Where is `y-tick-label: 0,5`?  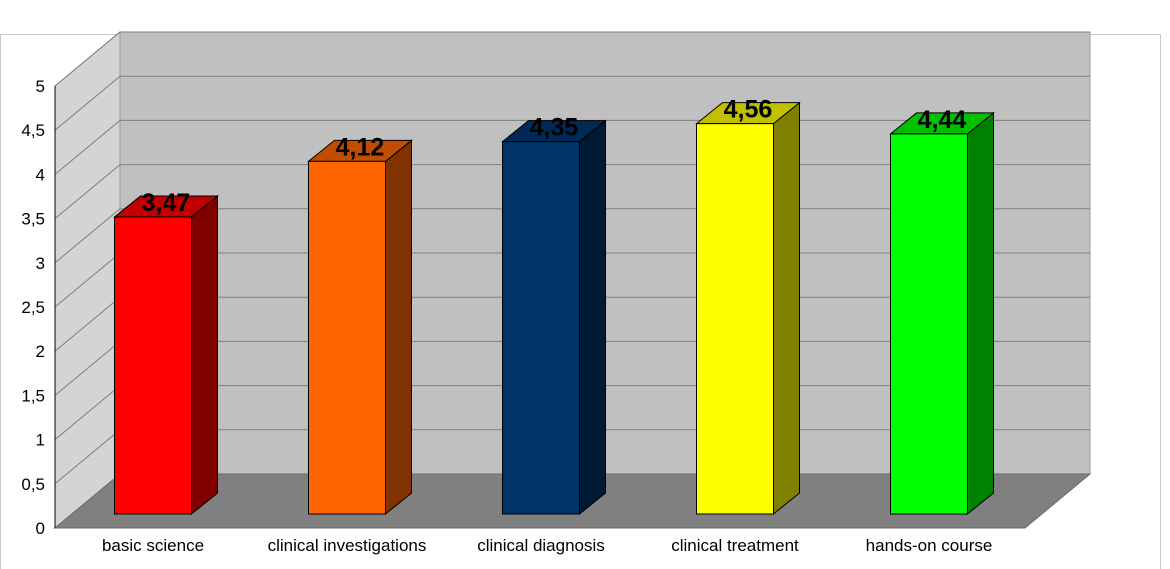
y-tick-label: 0,5 is located at coordinates (33, 484).